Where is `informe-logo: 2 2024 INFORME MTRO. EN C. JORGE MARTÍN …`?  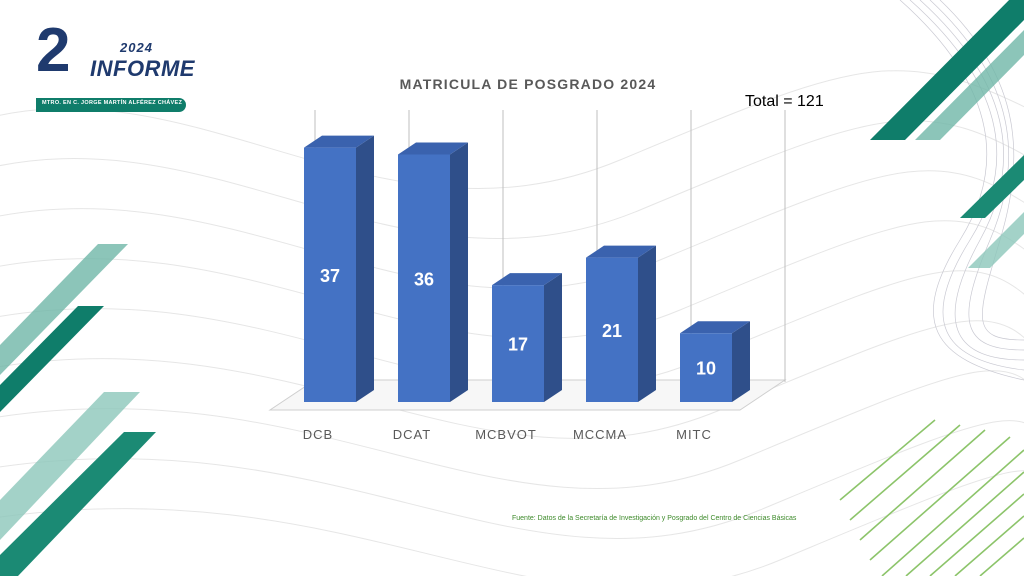 informe-logo: 2 2024 INFORME MTRO. EN C. JORGE MARTÍN … is located at coordinates (116, 68).